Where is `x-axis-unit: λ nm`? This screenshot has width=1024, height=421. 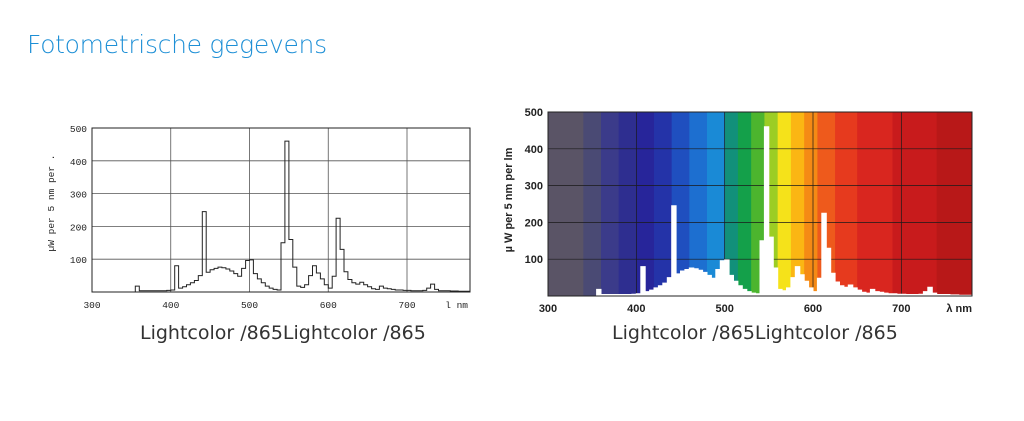 x-axis-unit: λ nm is located at coordinates (959, 309).